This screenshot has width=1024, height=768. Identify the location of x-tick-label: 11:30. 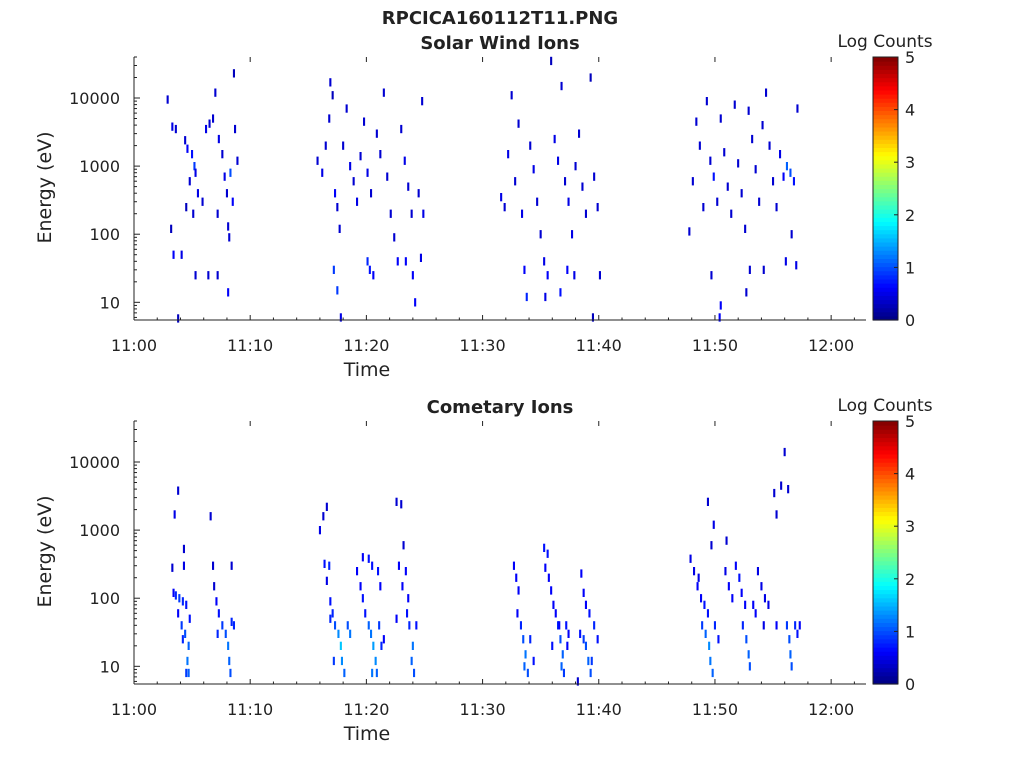
(483, 709).